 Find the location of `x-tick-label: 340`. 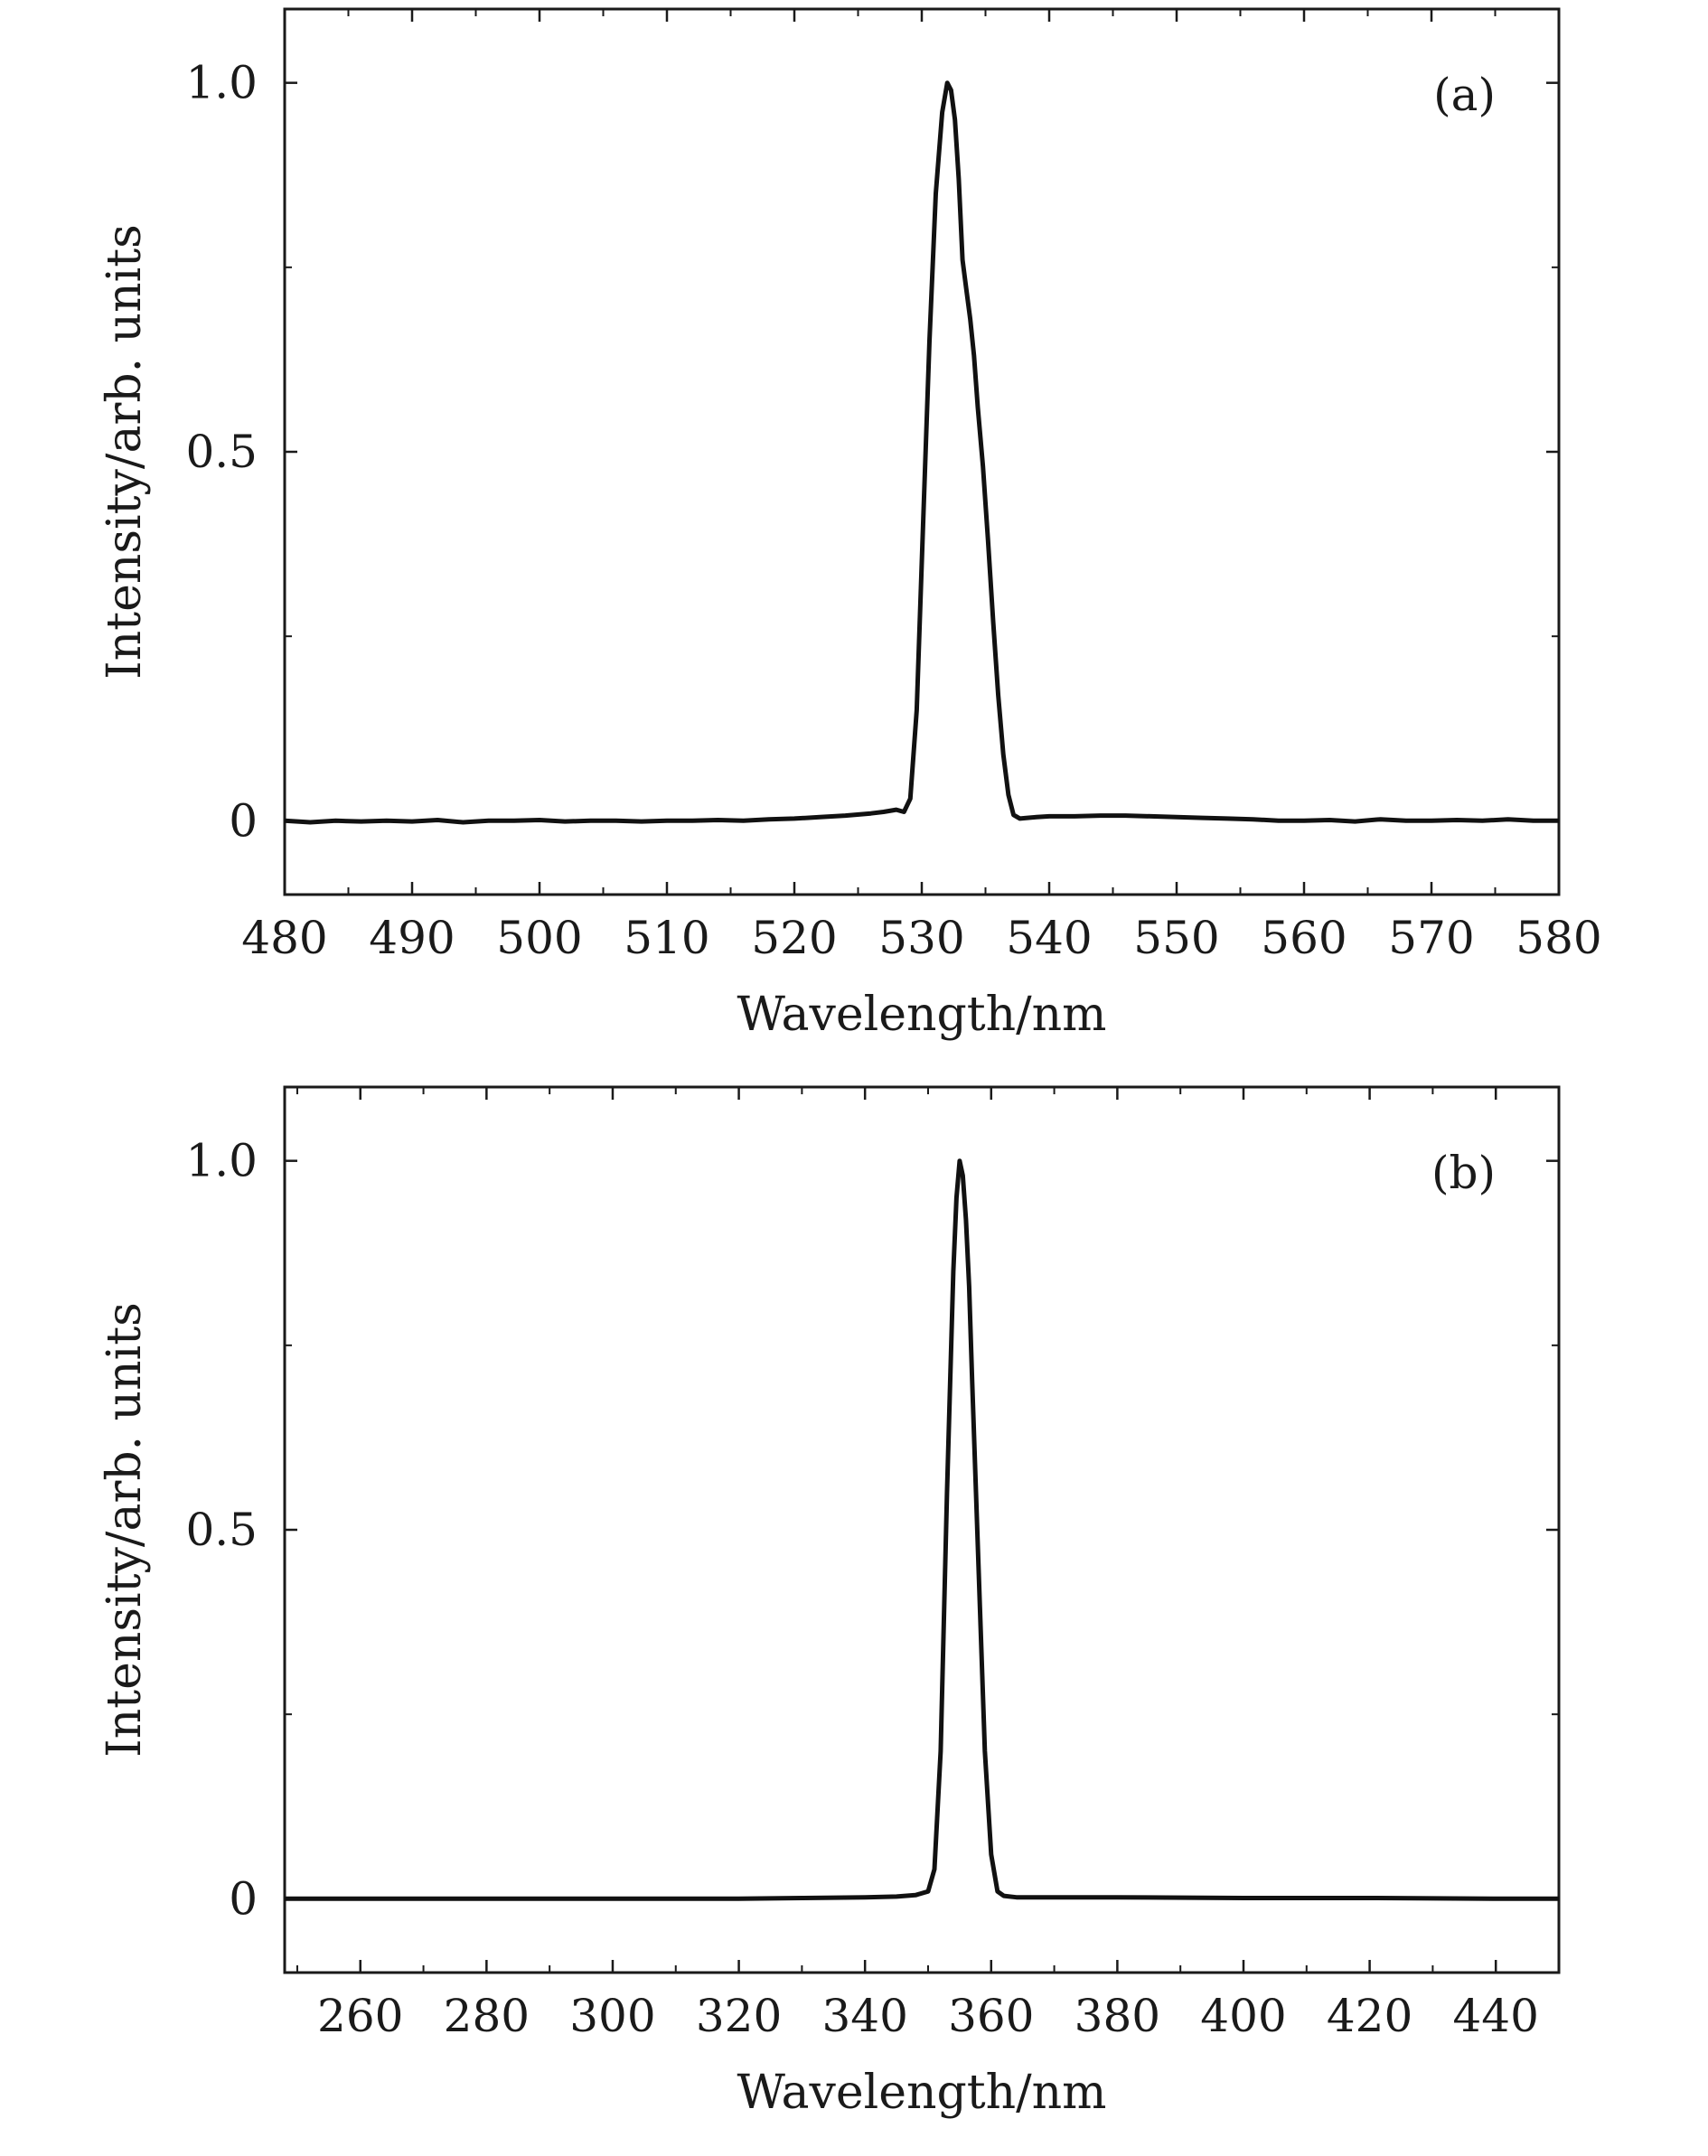

x-tick-label: 340 is located at coordinates (864, 2016).